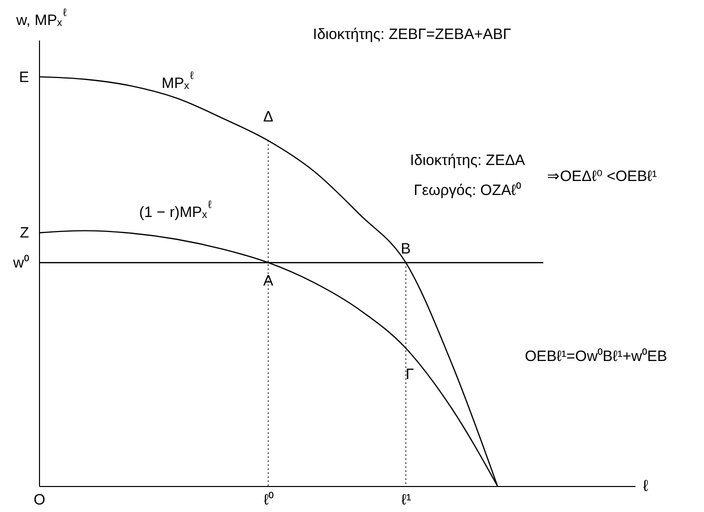  Describe the element at coordinates (269, 500) in the screenshot. I see `x-tick-label: ℓ⁰` at that location.